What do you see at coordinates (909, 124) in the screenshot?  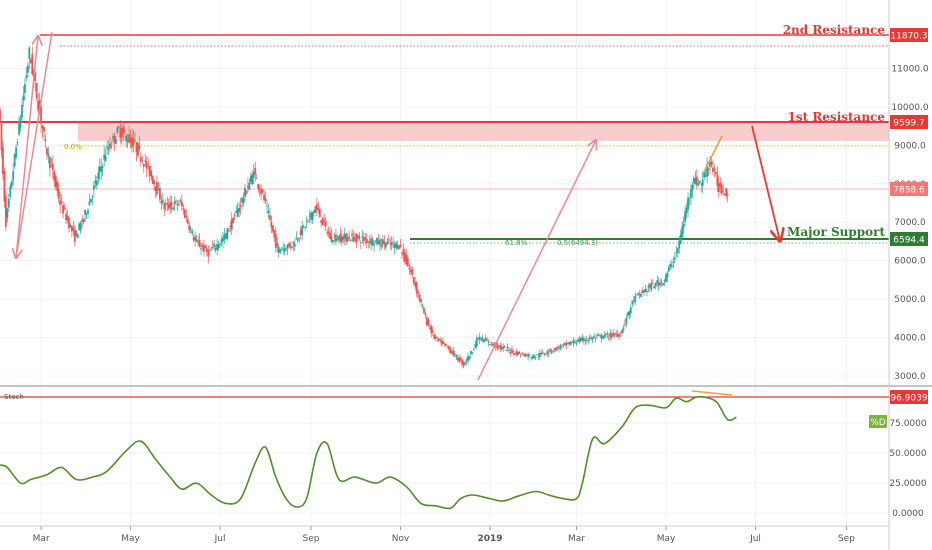 I see `badge-resistance1-text: 9599.7` at bounding box center [909, 124].